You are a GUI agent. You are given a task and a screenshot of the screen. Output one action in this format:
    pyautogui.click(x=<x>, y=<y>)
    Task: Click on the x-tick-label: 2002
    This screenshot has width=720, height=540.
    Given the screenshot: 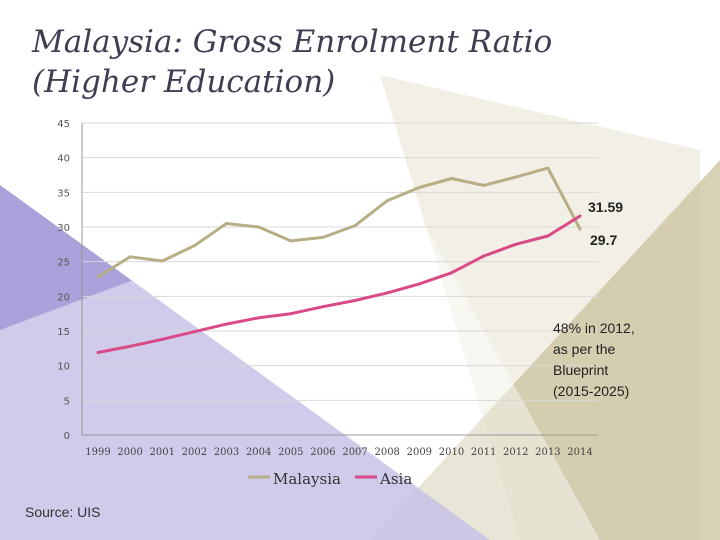 What is the action you would take?
    pyautogui.click(x=194, y=452)
    